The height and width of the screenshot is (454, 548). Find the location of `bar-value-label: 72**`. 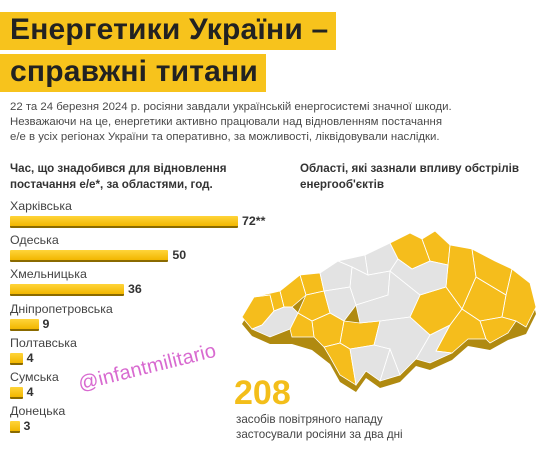

bar-value-label: 72** is located at coordinates (254, 221).